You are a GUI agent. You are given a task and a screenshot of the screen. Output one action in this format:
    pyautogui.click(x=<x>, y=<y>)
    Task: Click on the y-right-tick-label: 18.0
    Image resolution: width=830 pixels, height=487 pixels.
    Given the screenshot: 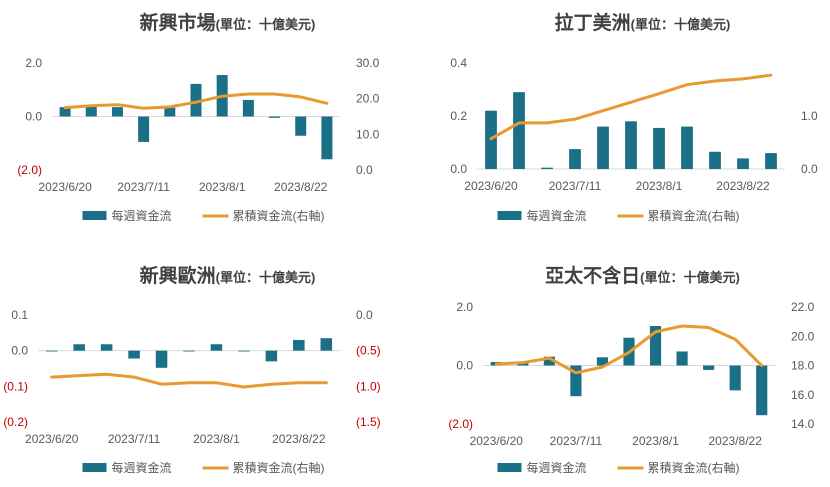 What is the action you would take?
    pyautogui.click(x=803, y=366)
    